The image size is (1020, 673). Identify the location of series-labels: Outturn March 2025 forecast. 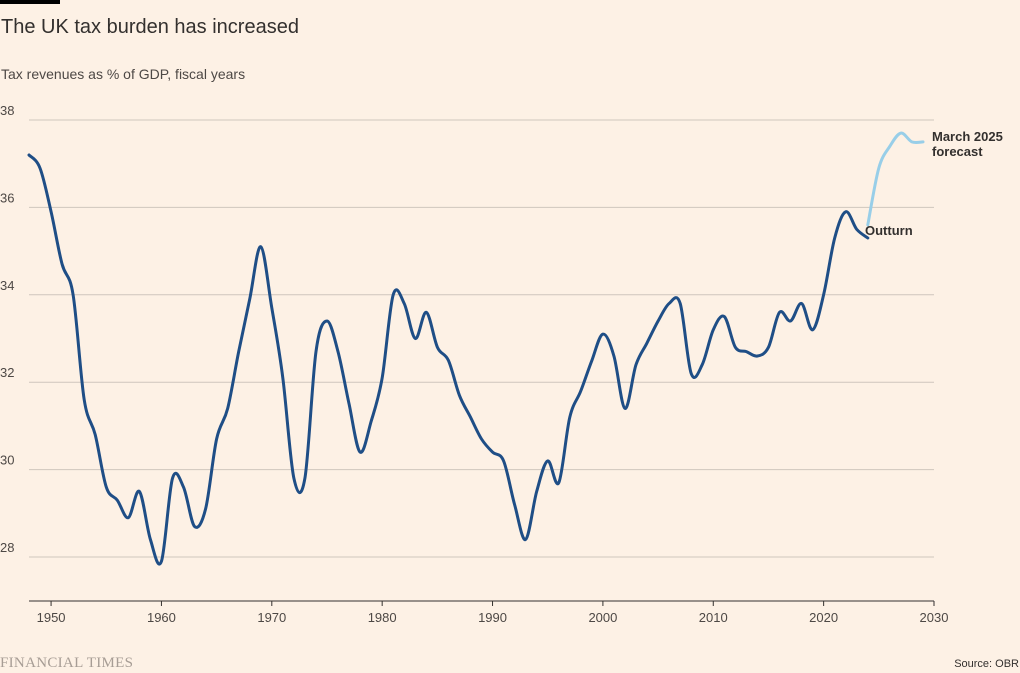
(934, 183).